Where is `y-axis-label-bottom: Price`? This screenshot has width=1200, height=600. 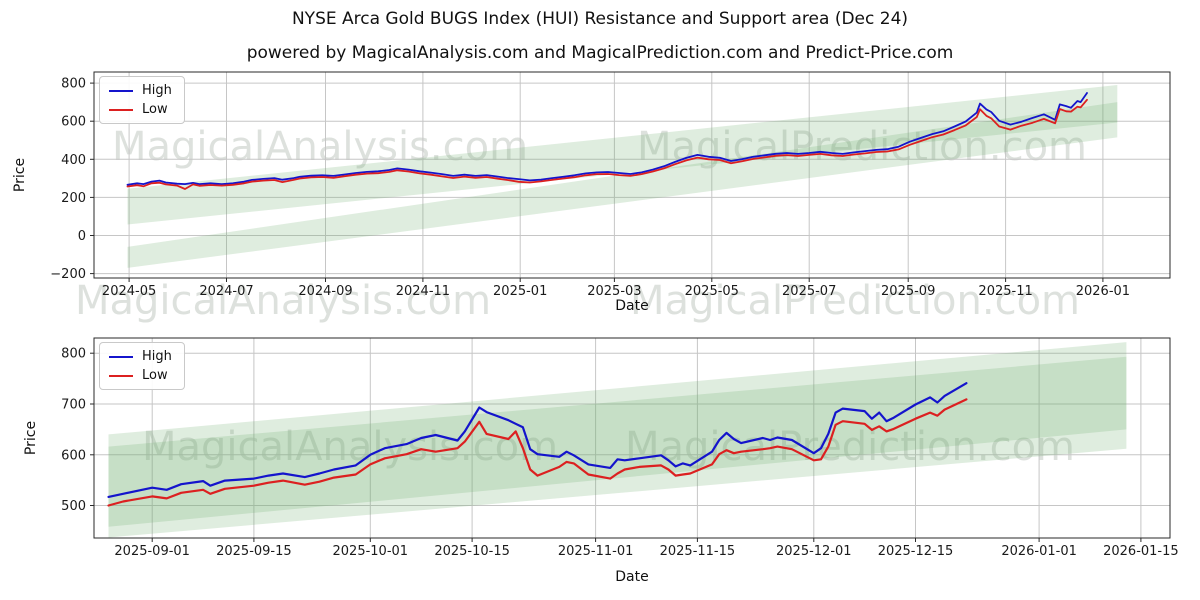 y-axis-label-bottom: Price is located at coordinates (31, 438).